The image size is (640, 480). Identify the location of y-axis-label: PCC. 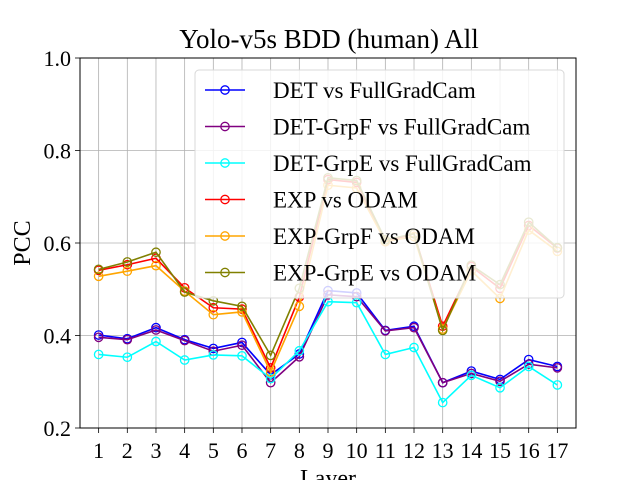
(23, 242).